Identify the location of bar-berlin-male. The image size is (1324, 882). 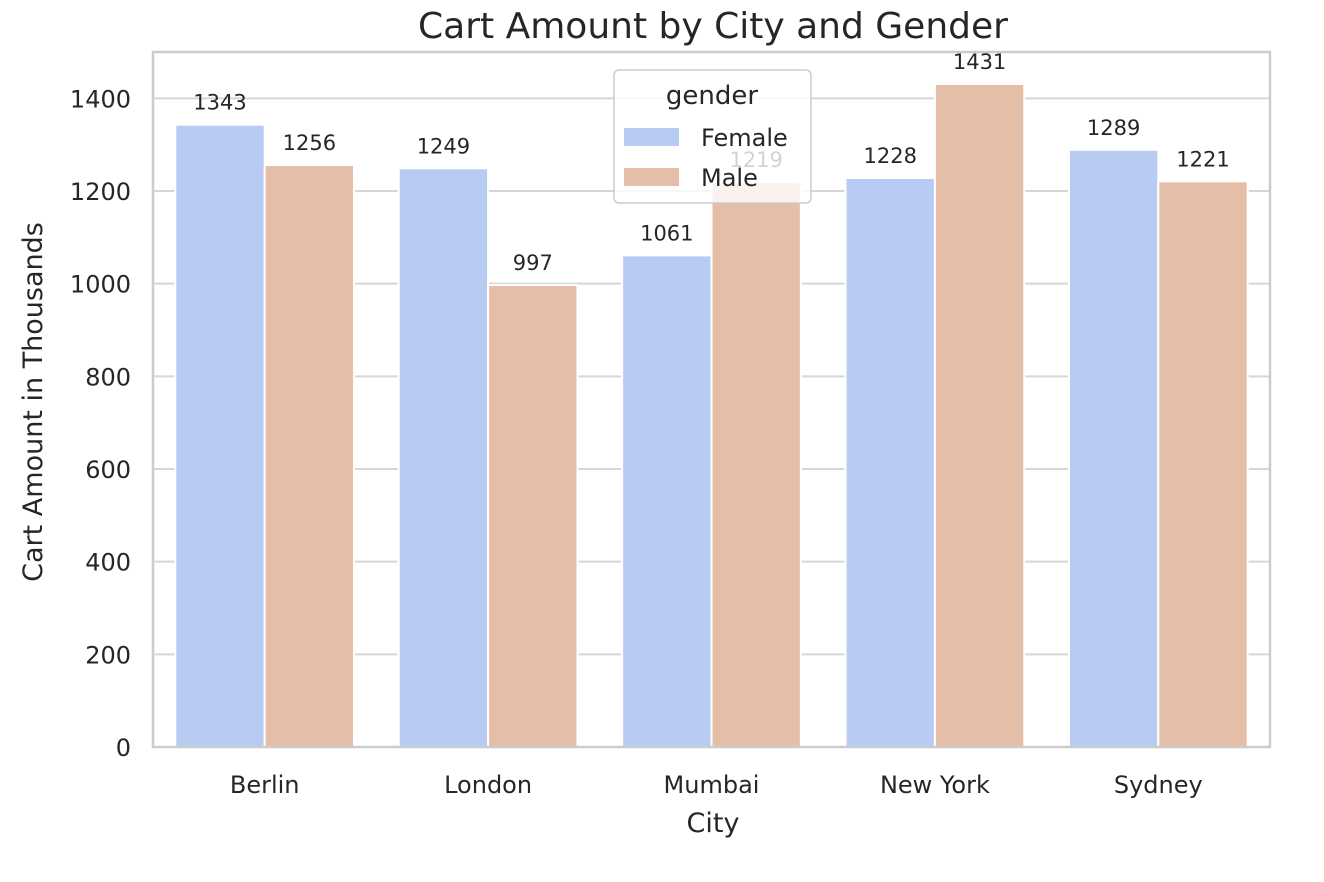
(309, 456).